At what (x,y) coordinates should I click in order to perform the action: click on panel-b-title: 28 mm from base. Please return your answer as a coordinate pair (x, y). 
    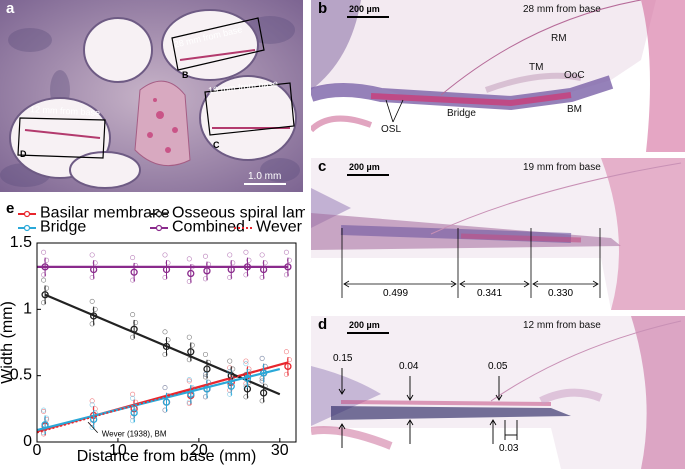
    Looking at the image, I should click on (562, 9).